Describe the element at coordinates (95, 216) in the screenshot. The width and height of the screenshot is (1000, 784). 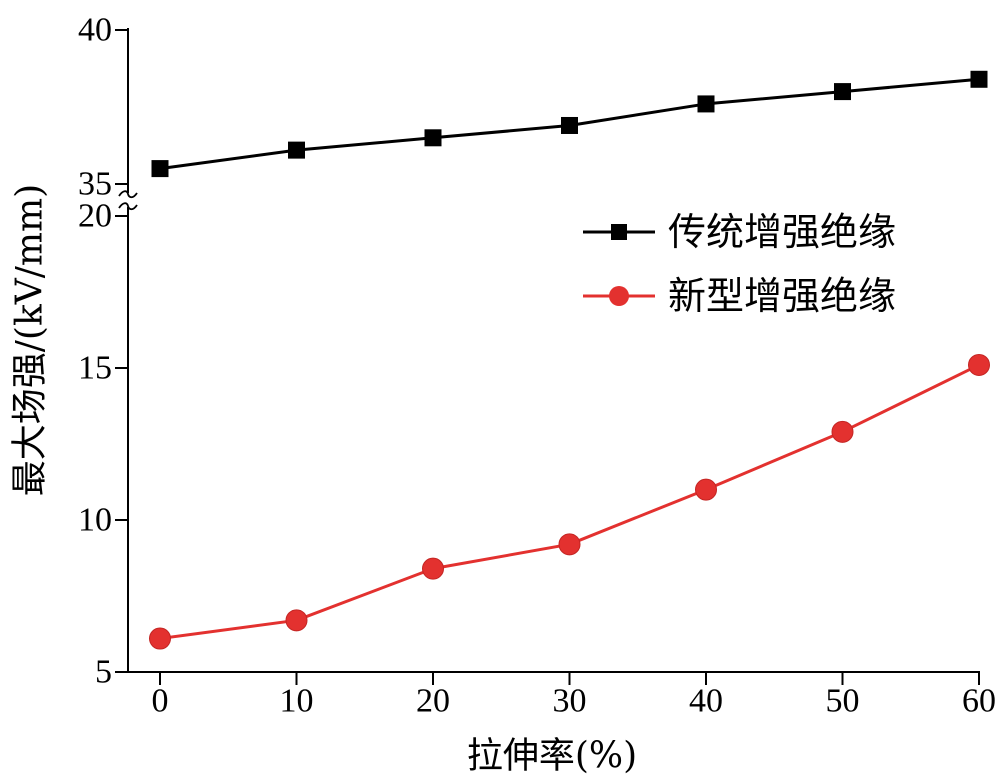
I see `y-tick-label-lower-20: 20` at that location.